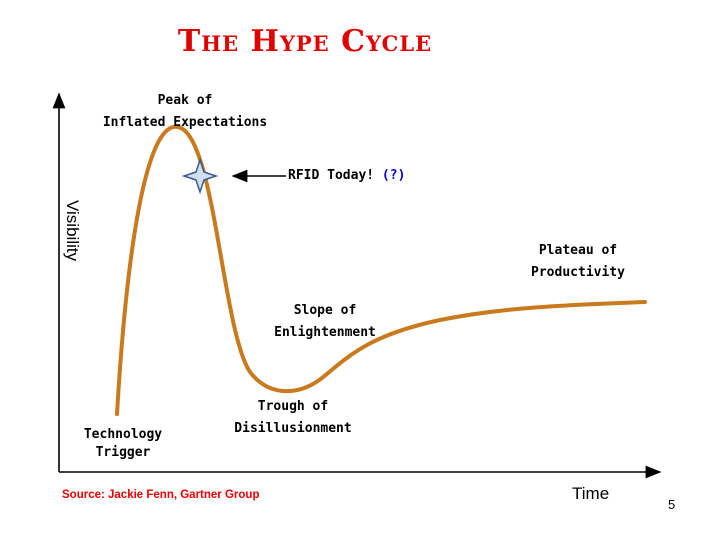 The image size is (720, 540). What do you see at coordinates (185, 100) in the screenshot?
I see `label-peak-line1: Peak of` at bounding box center [185, 100].